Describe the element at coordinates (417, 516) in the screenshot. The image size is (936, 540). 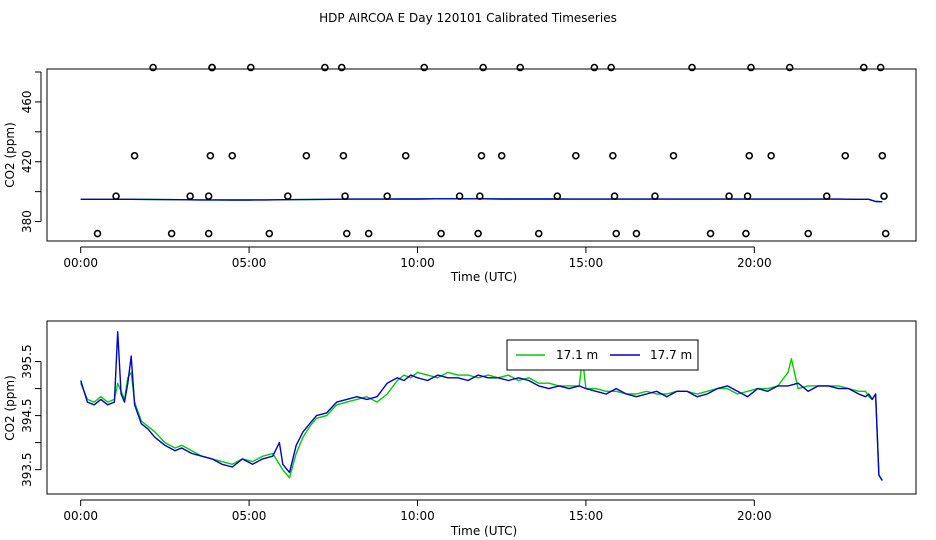
I see `bottom-x-tick-label: 10:00` at that location.